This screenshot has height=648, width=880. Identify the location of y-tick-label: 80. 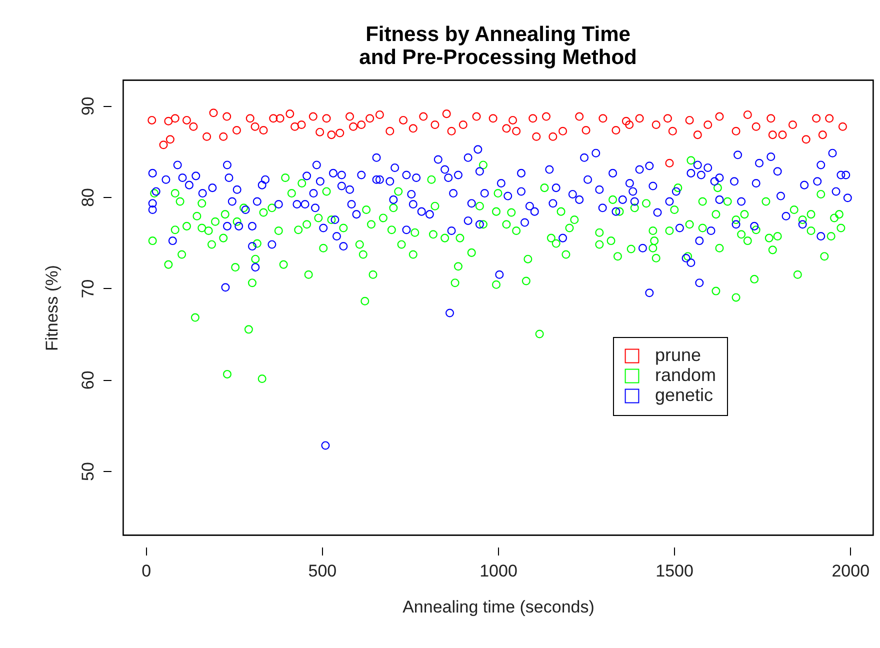
(88, 197).